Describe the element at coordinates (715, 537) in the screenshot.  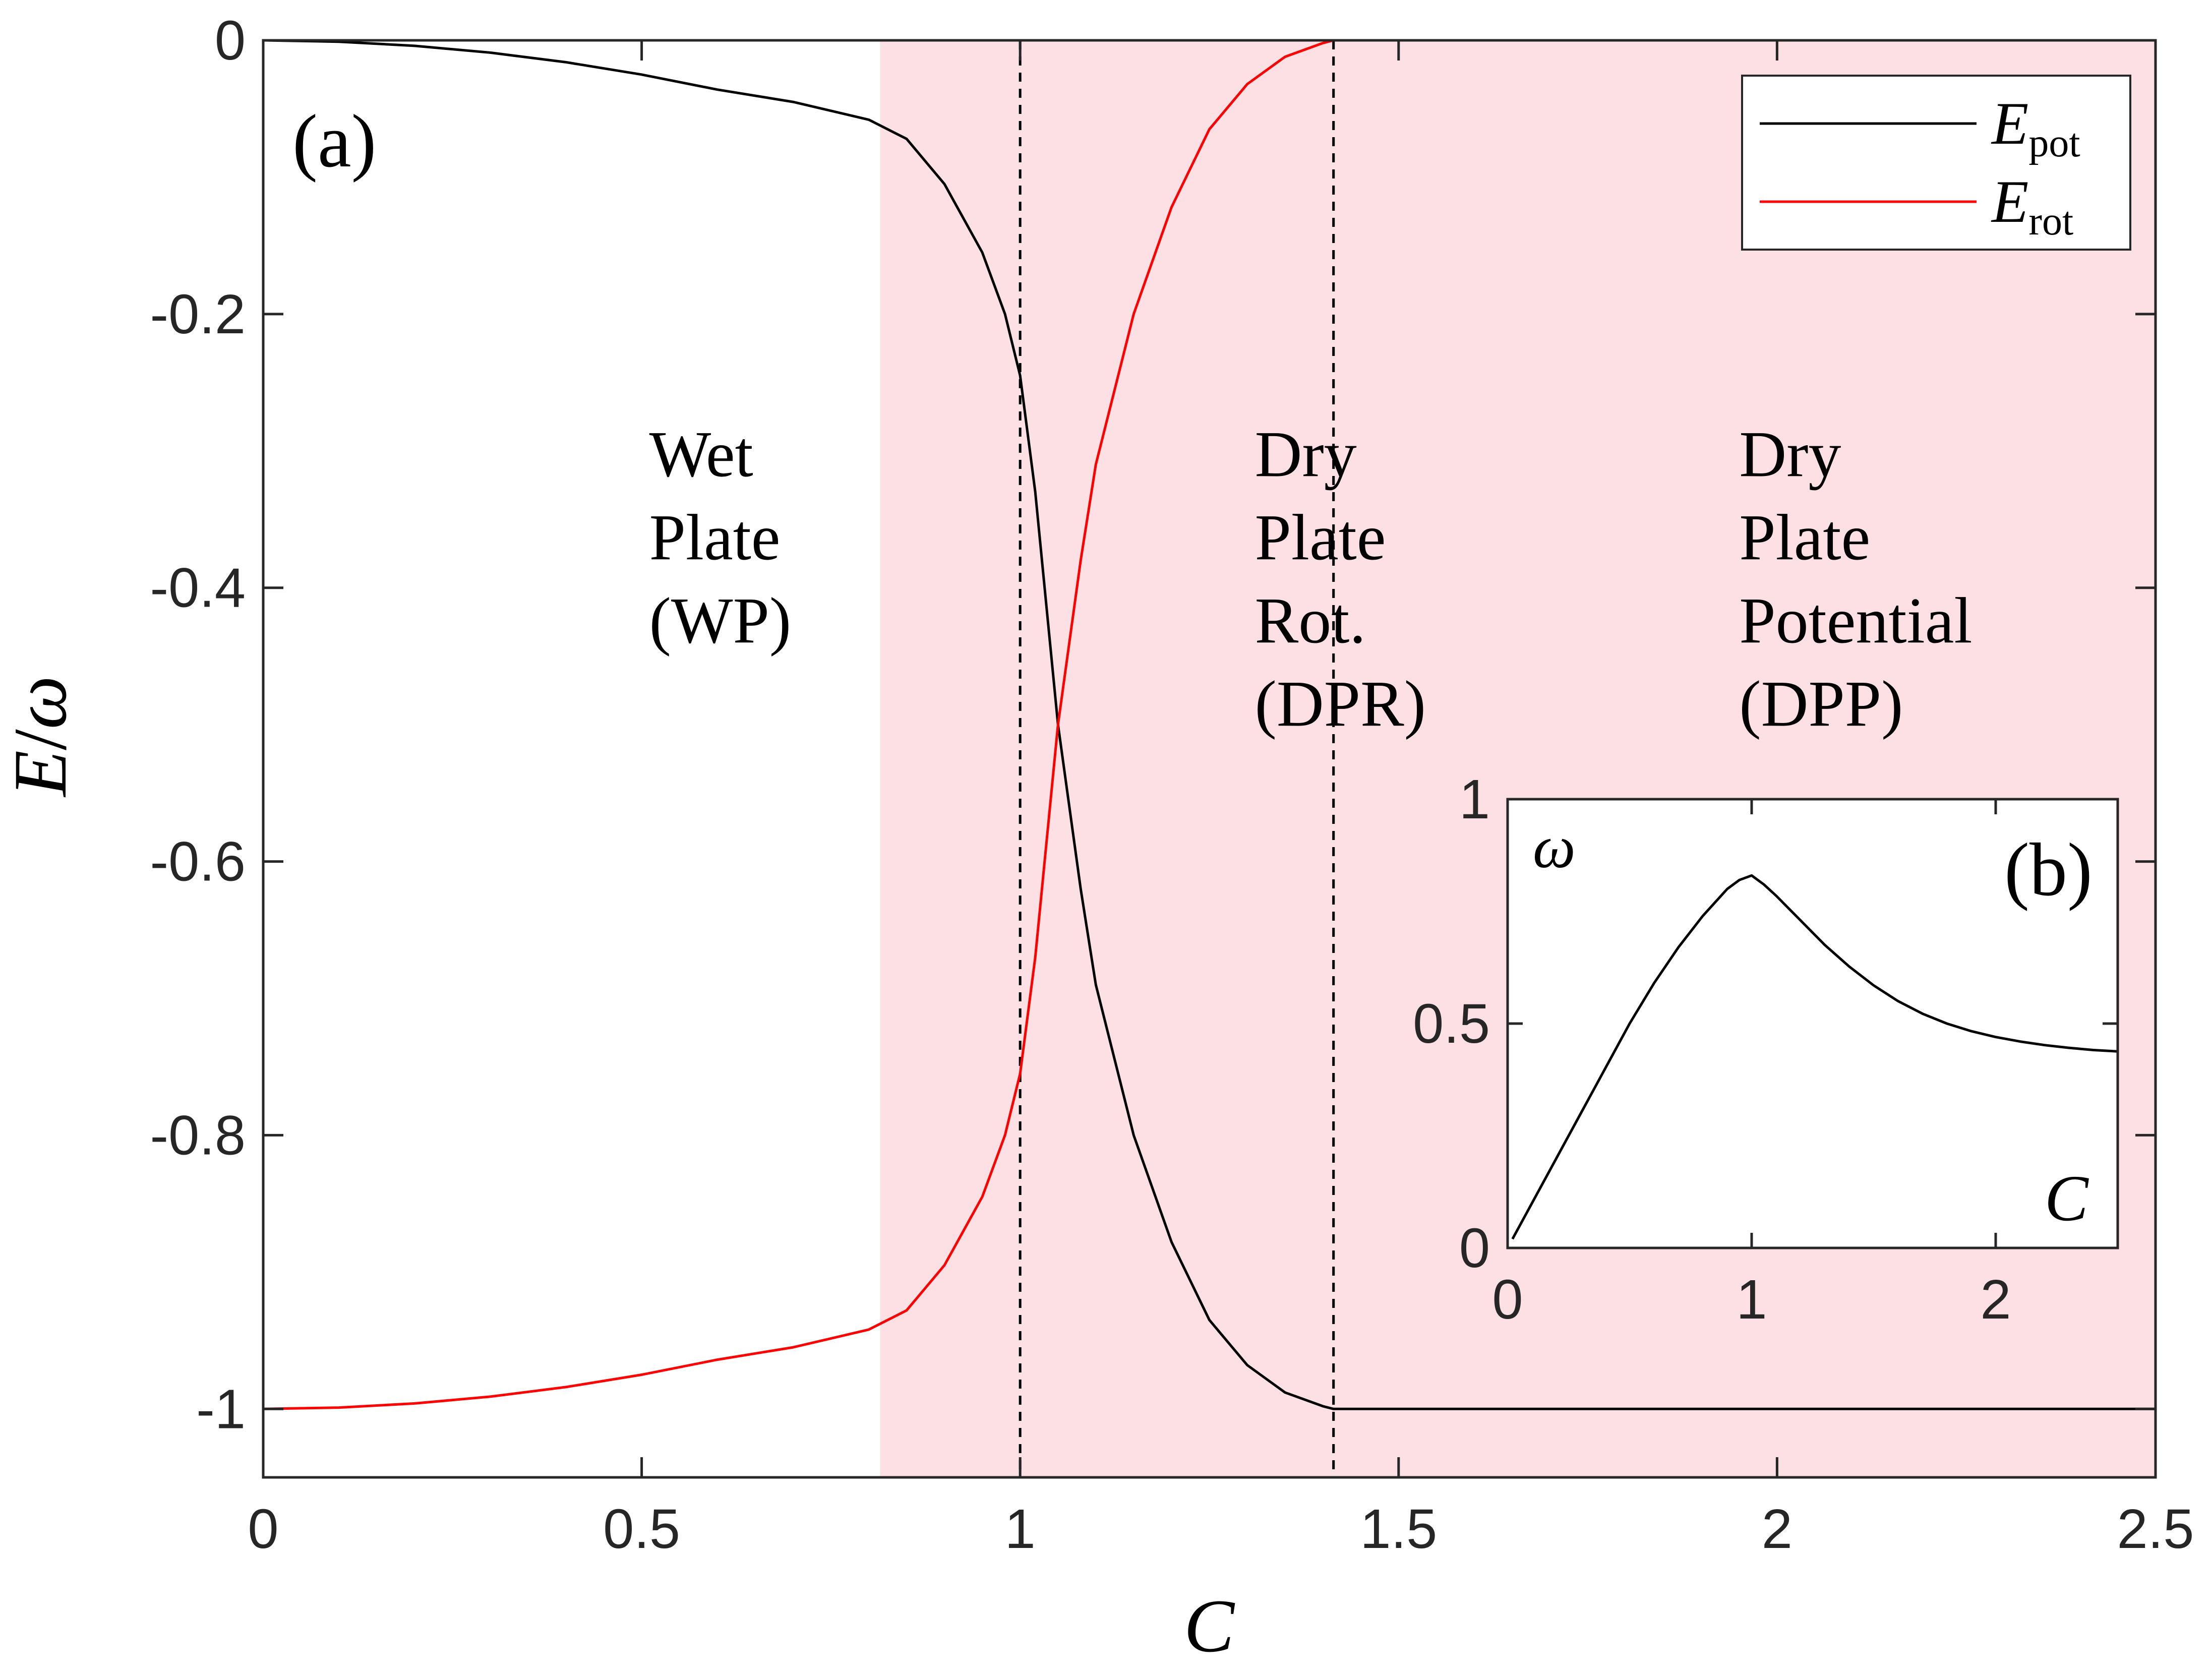
I see `region-label-0-line-1: Plate` at that location.